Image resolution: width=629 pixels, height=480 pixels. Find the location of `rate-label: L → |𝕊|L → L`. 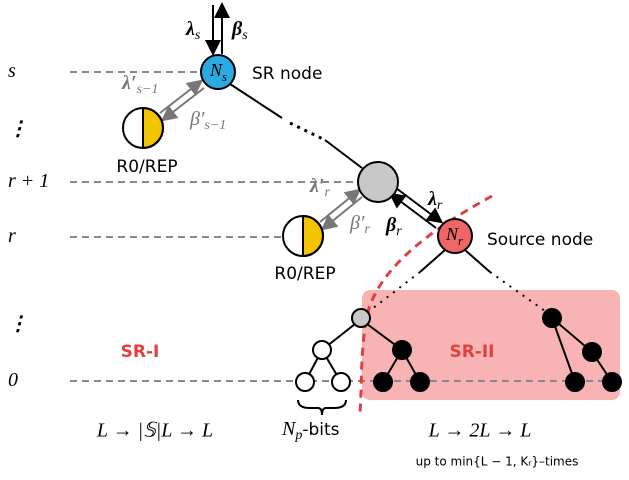

rate-label: L → |𝕊|L → L is located at coordinates (154, 431).